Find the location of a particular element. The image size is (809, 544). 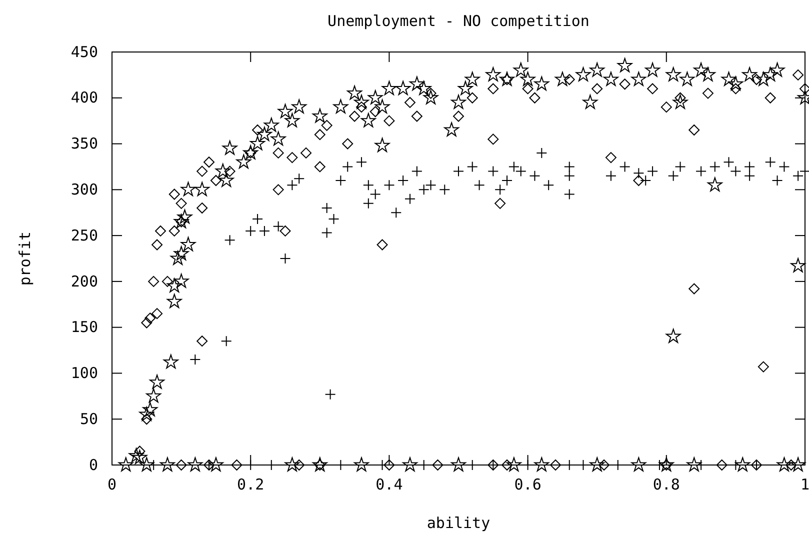

y-tick-label: 150 is located at coordinates (84, 327).